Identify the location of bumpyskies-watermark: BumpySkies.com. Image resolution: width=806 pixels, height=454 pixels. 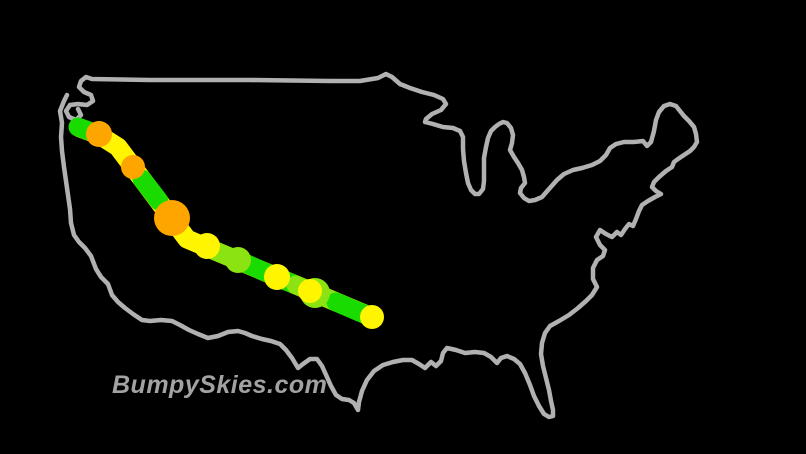
(220, 385).